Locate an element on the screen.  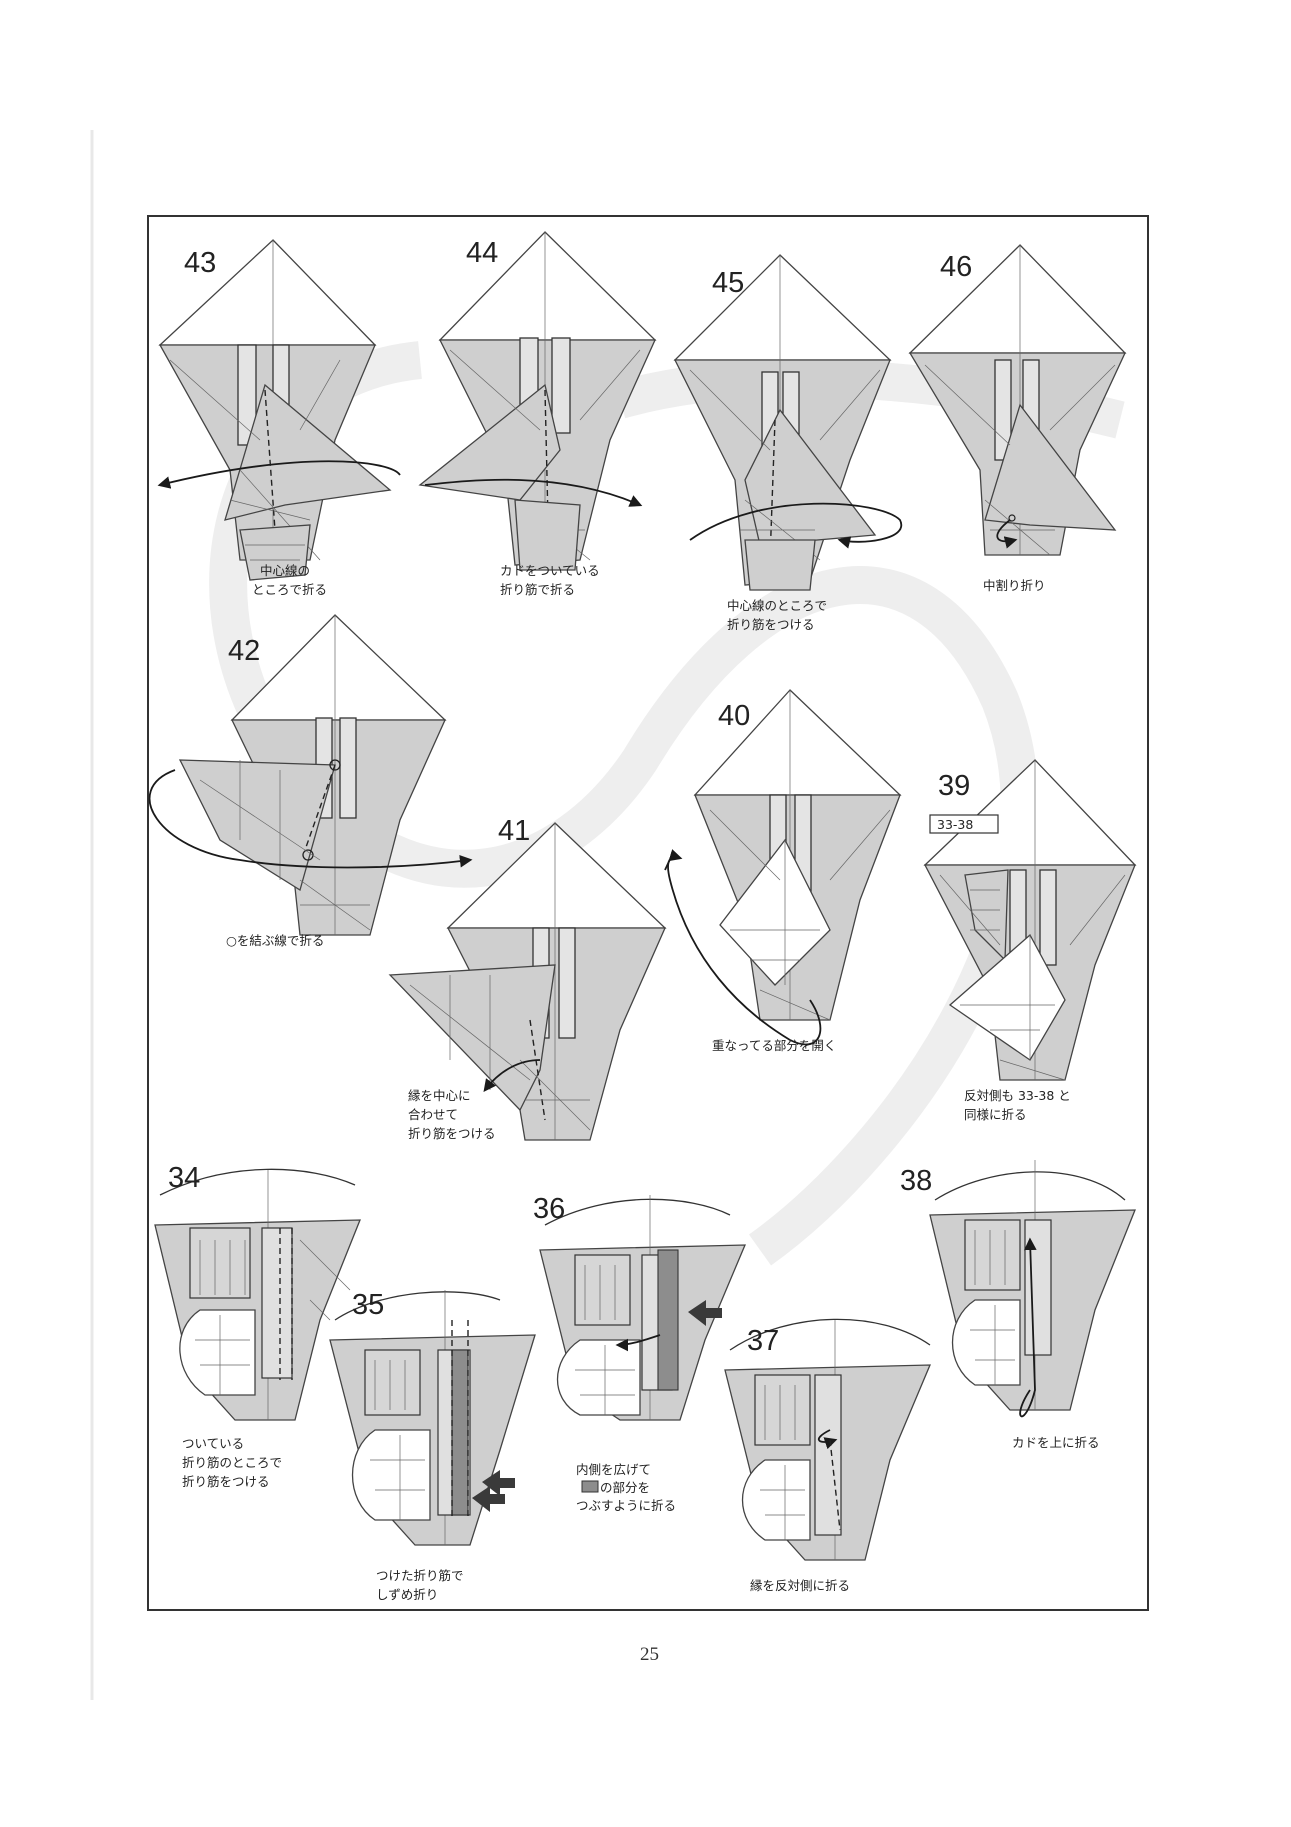
step-45-number: 45 is located at coordinates (728, 283).